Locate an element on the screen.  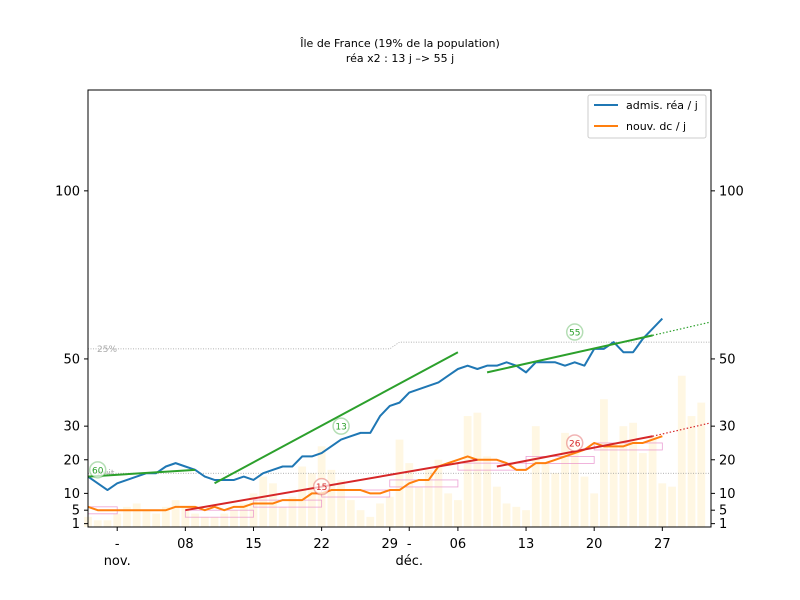
y-tick-label-right: 5 is located at coordinates (723, 511).